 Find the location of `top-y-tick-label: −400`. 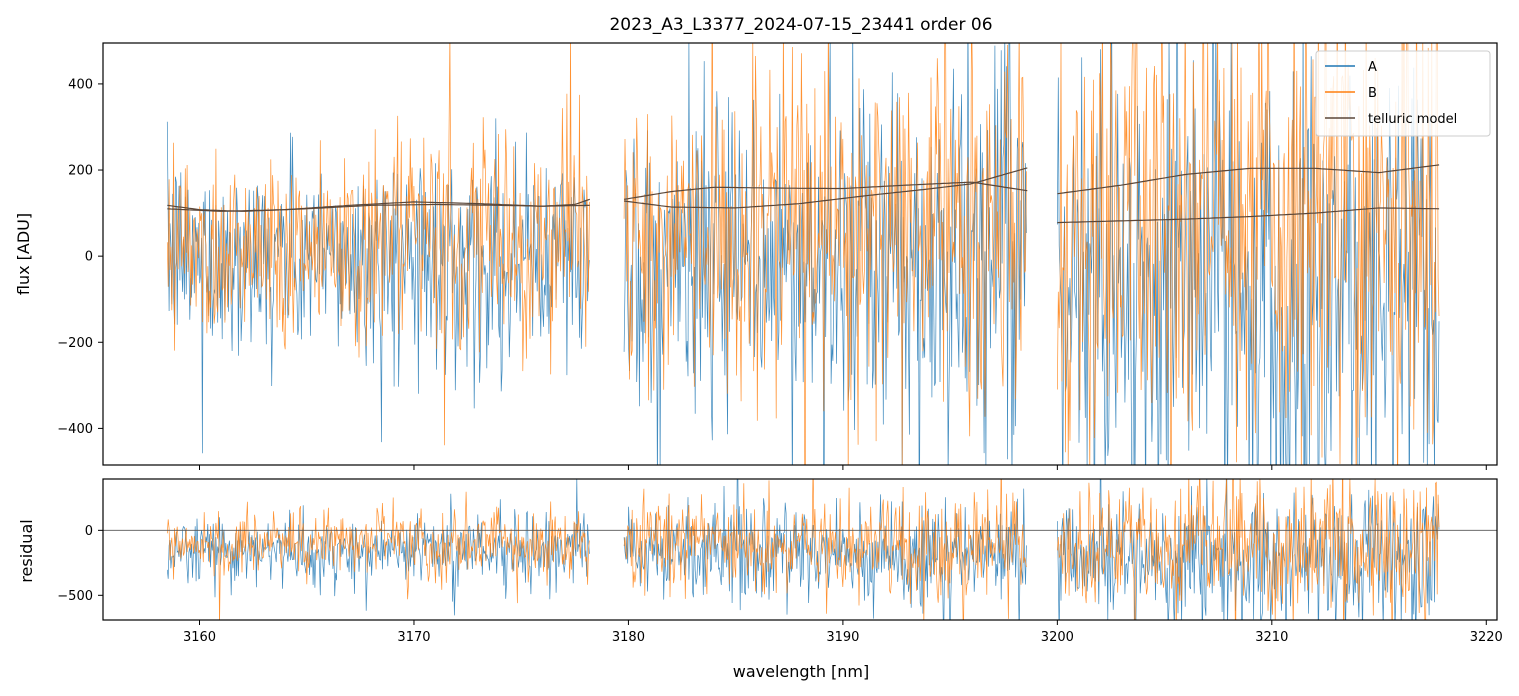

top-y-tick-label: −400 is located at coordinates (75, 429).